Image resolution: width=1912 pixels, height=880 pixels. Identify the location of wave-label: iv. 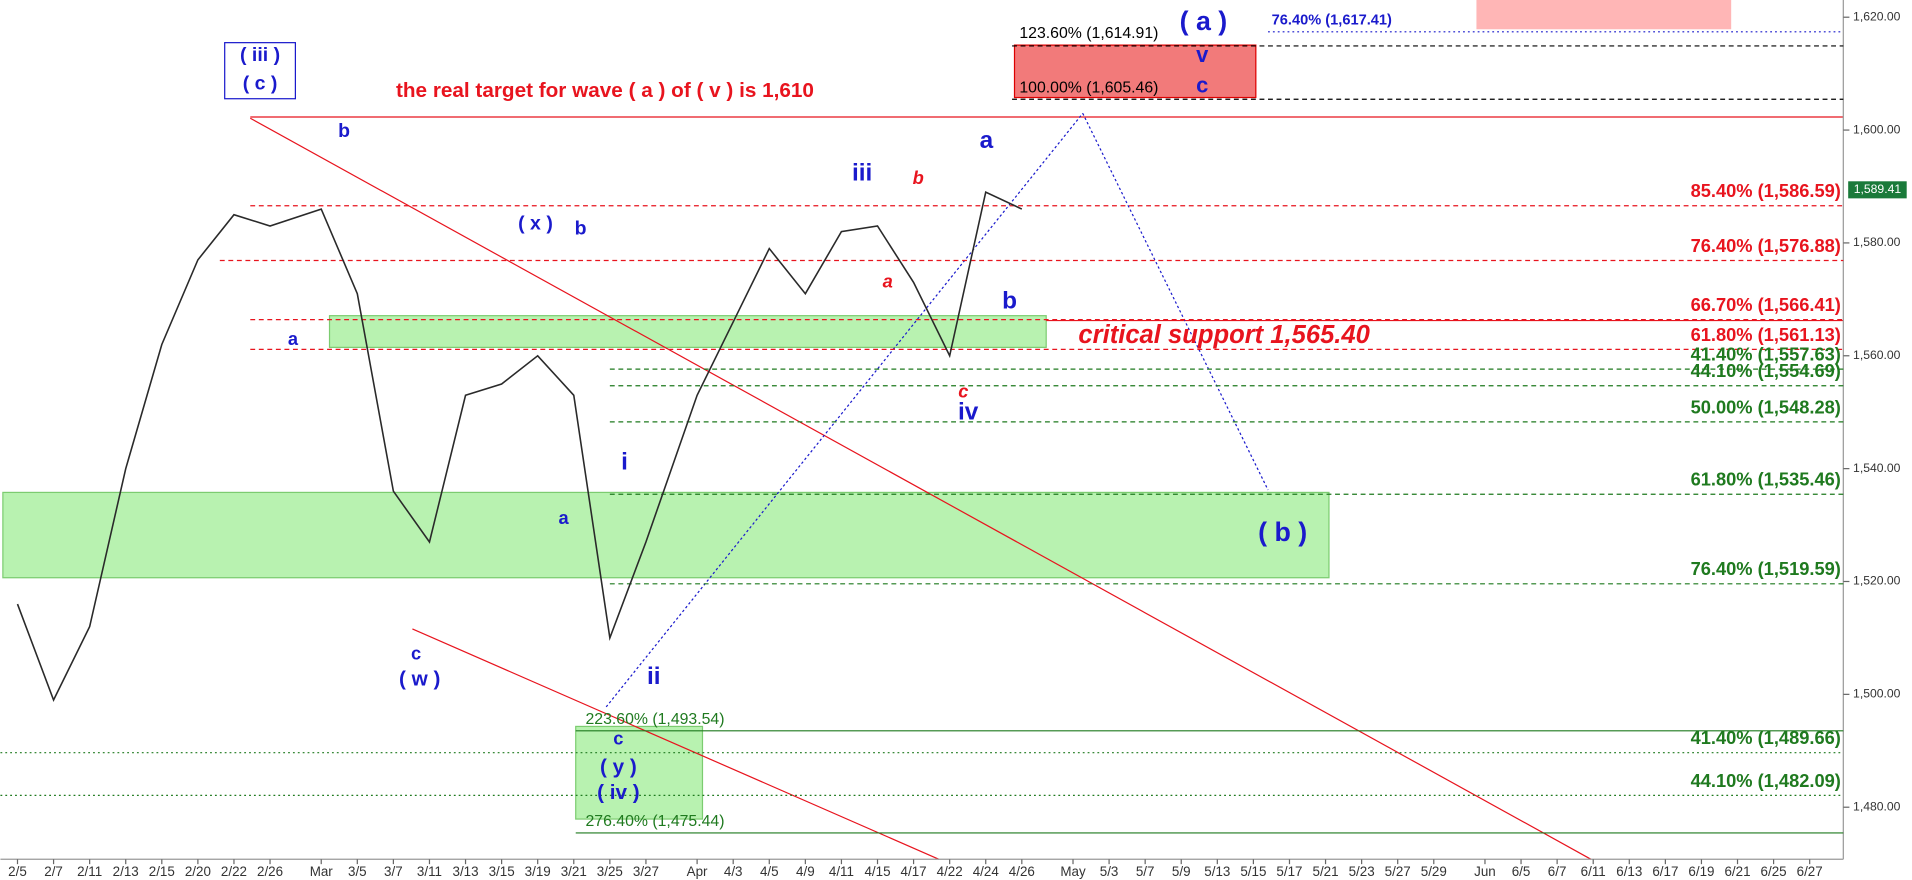
(968, 412).